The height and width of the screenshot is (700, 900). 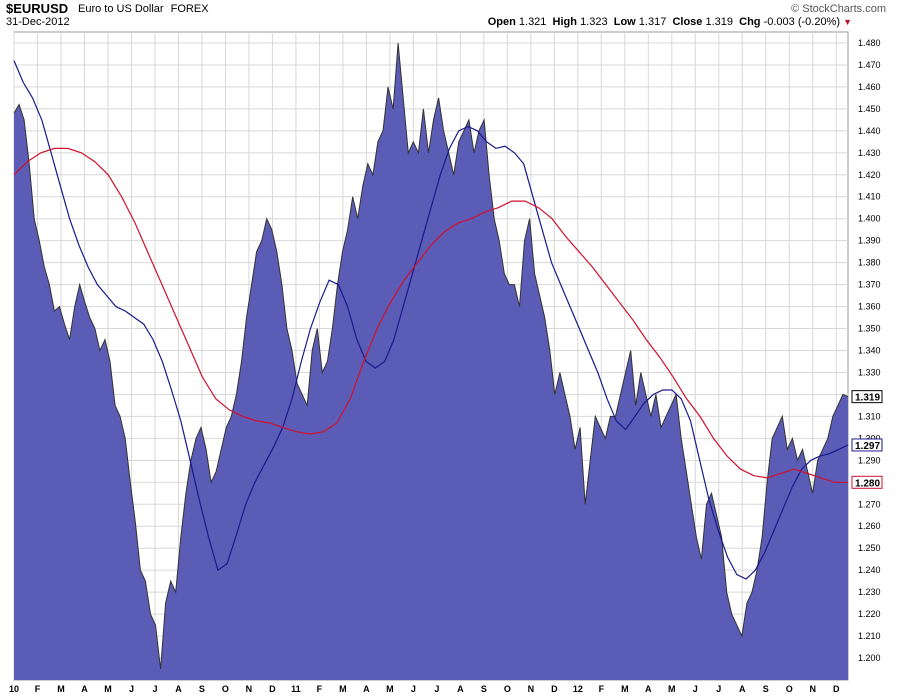 I want to click on open-value: 1.321, so click(x=532, y=22).